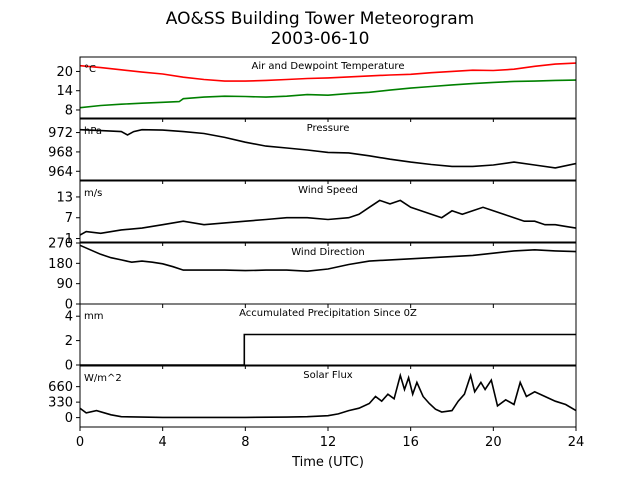  What do you see at coordinates (90, 69) in the screenshot?
I see `unit-label: °C` at bounding box center [90, 69].